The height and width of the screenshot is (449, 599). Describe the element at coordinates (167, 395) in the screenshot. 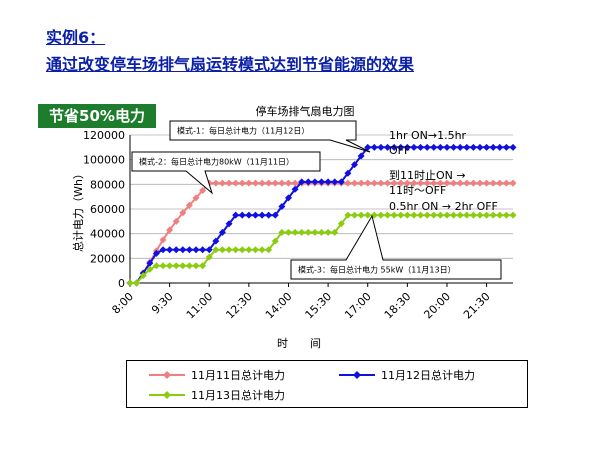

I see `legend-swatch-marker` at that location.